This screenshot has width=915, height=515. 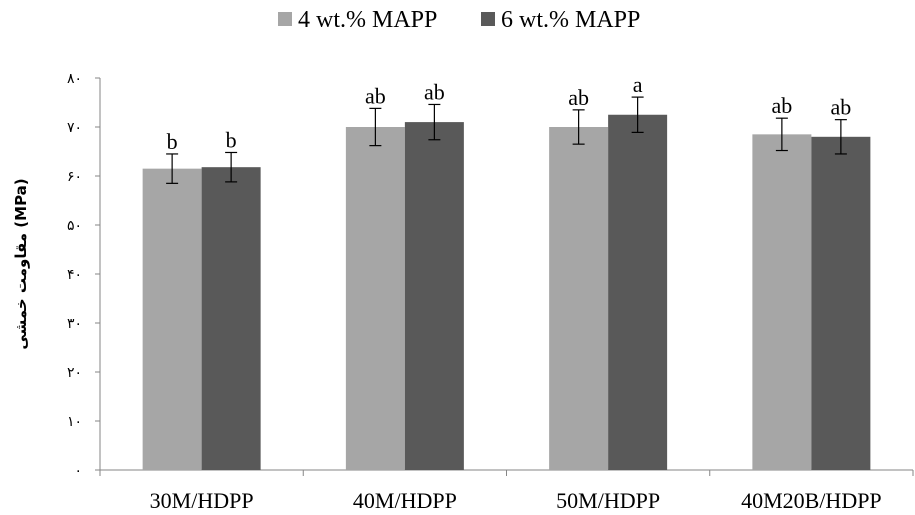 I want to click on x-tick-label: 40M/HDPP, so click(x=405, y=500).